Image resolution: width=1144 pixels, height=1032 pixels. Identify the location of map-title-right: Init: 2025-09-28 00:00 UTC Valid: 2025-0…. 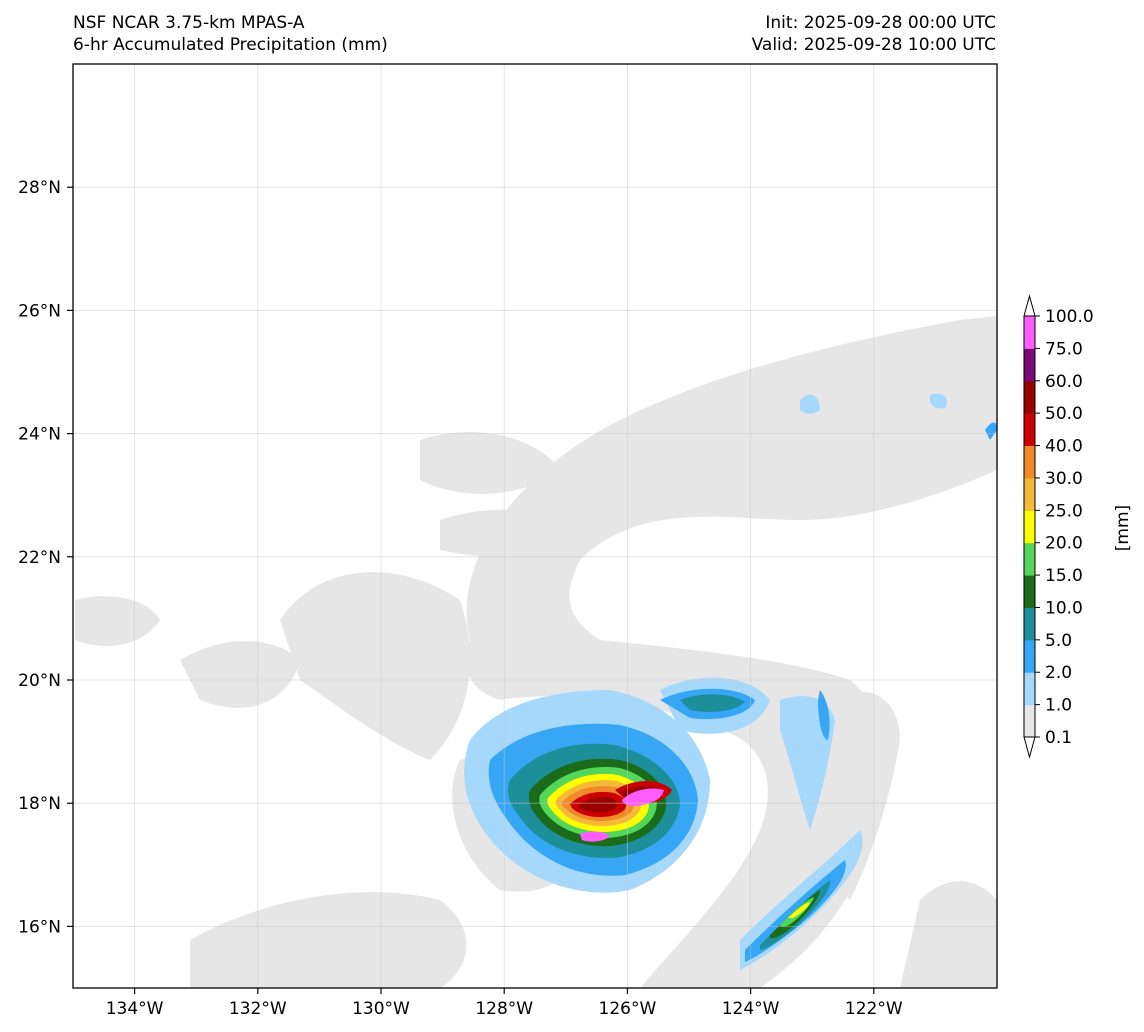
(874, 34).